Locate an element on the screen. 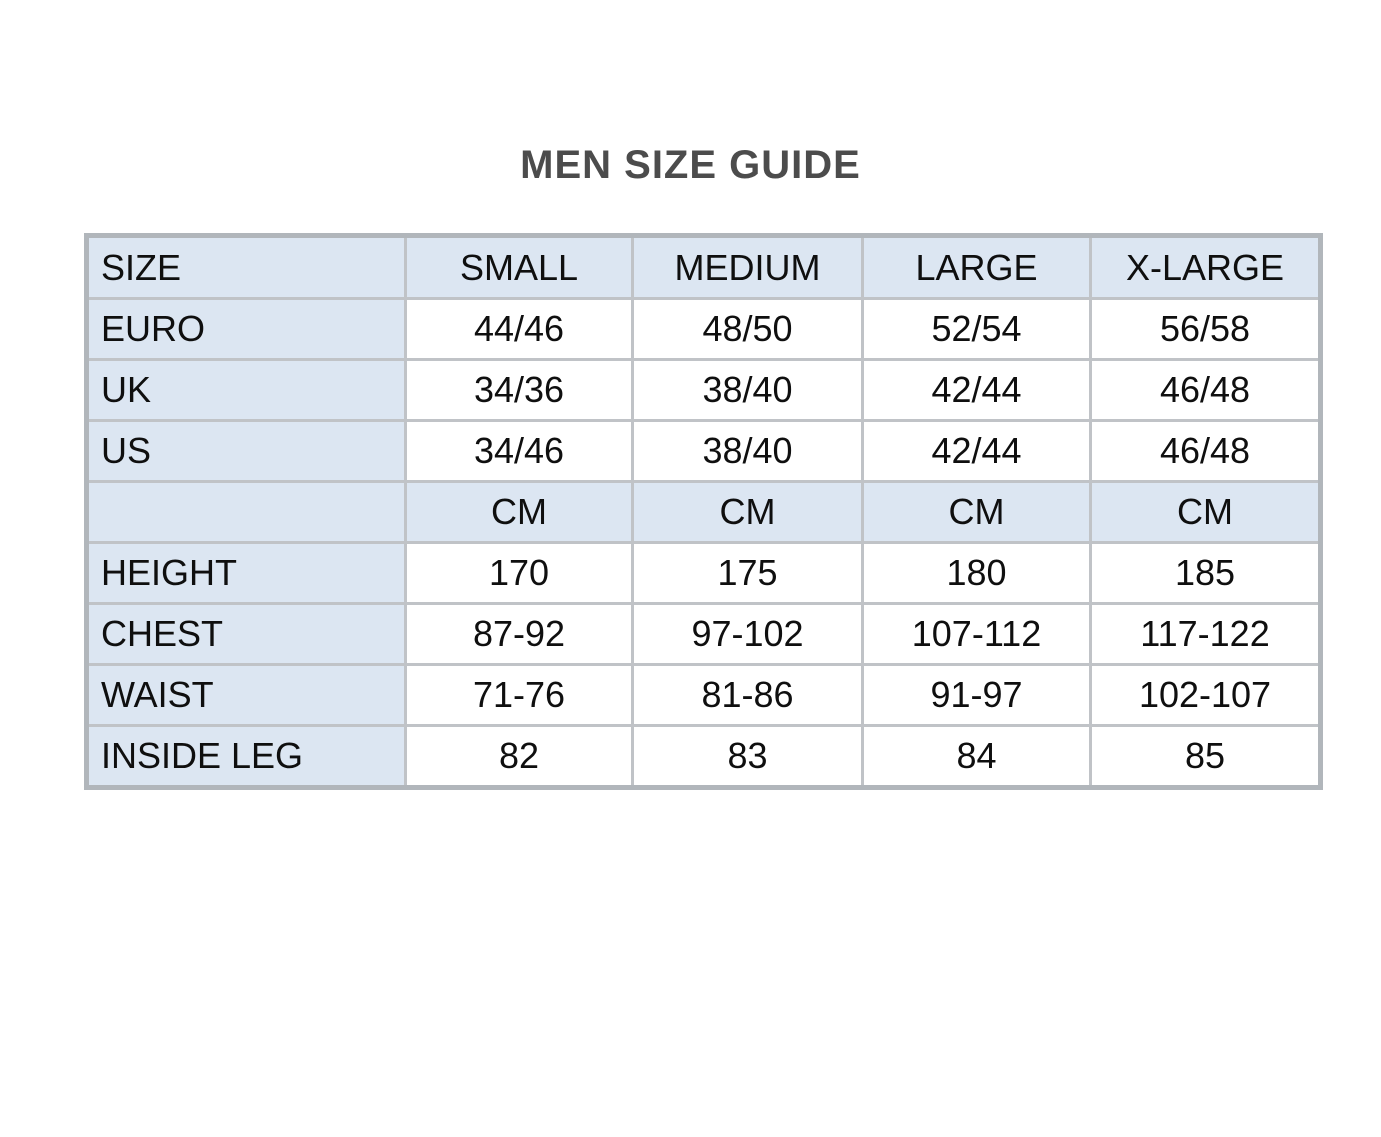  header-cell-large: LARGE is located at coordinates (976, 267).